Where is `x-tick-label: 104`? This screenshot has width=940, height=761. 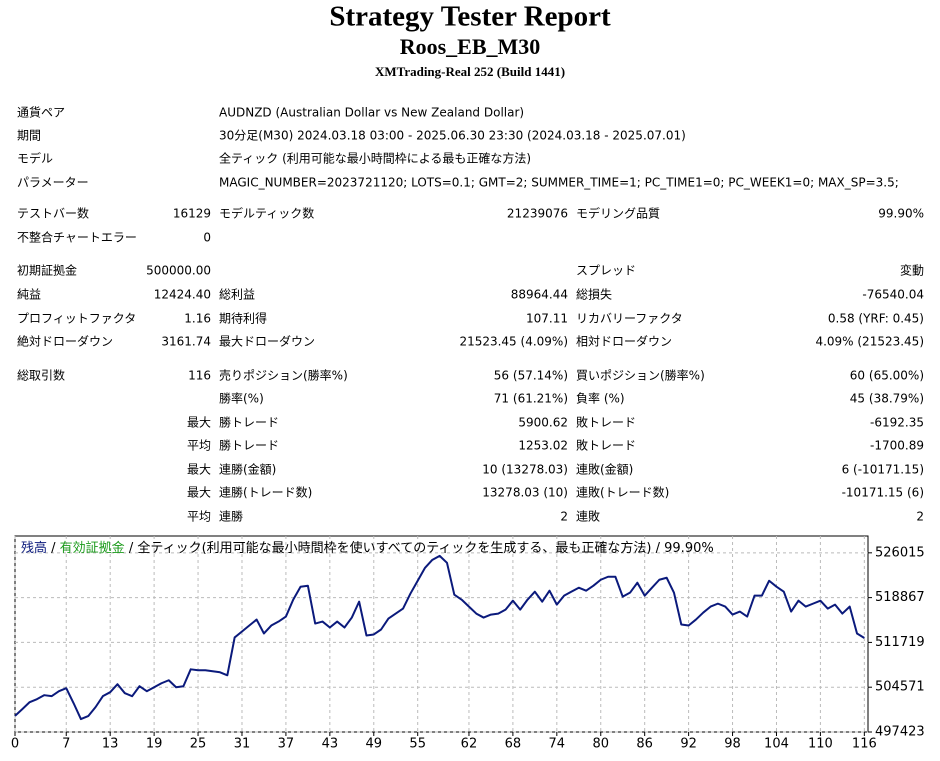
x-tick-label: 104 is located at coordinates (776, 744).